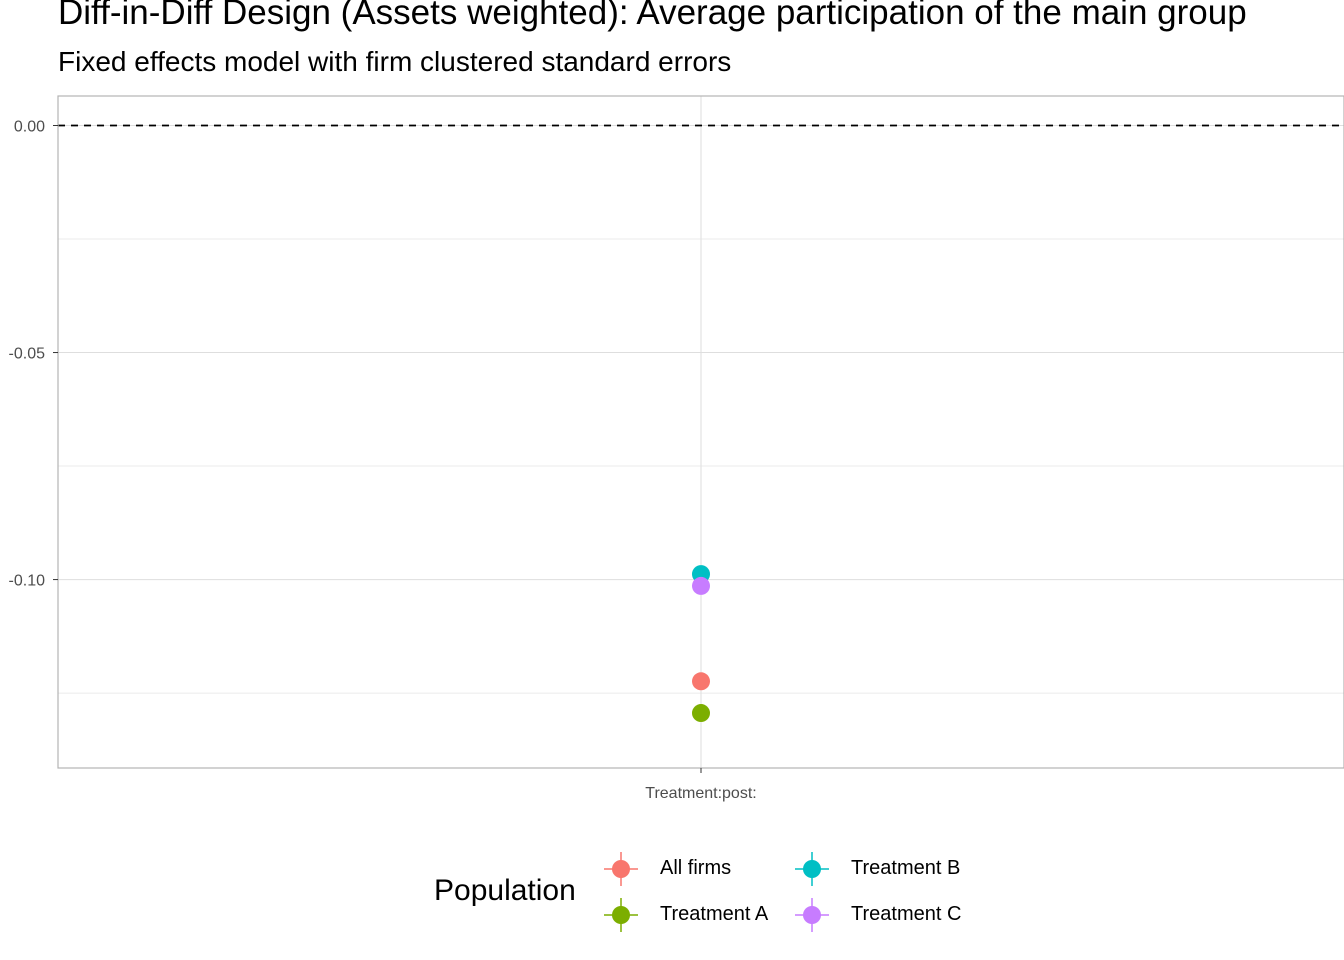 This screenshot has width=1344, height=960. What do you see at coordinates (906, 868) in the screenshot?
I see `legend-label: Treatment B` at bounding box center [906, 868].